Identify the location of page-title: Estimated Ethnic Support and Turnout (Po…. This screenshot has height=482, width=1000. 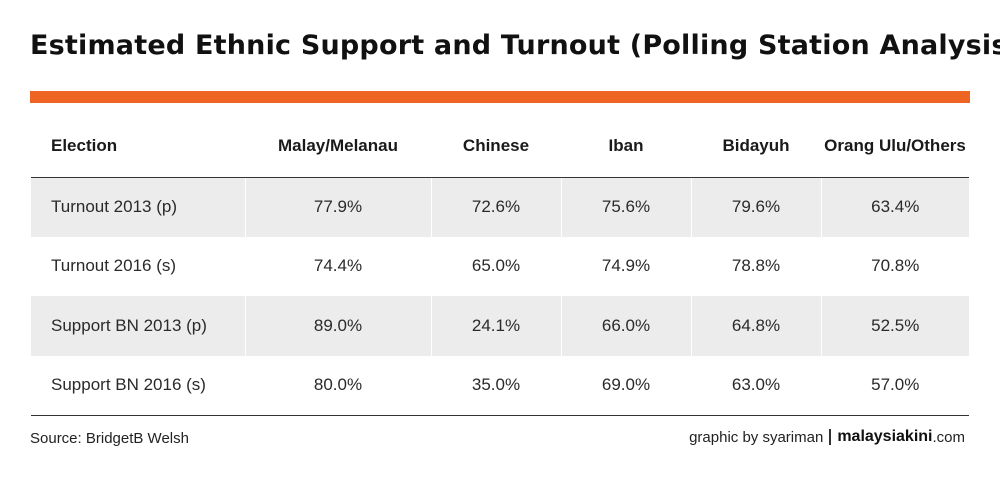
(515, 45).